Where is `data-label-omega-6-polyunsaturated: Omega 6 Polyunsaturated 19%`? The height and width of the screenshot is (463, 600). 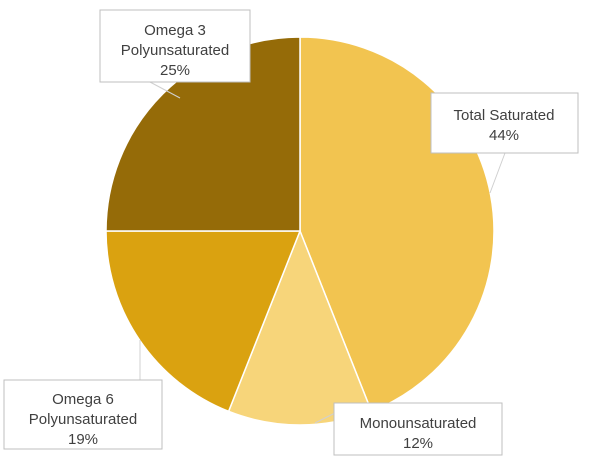 data-label-omega-6-polyunsaturated: Omega 6 Polyunsaturated 19% is located at coordinates (83, 414).